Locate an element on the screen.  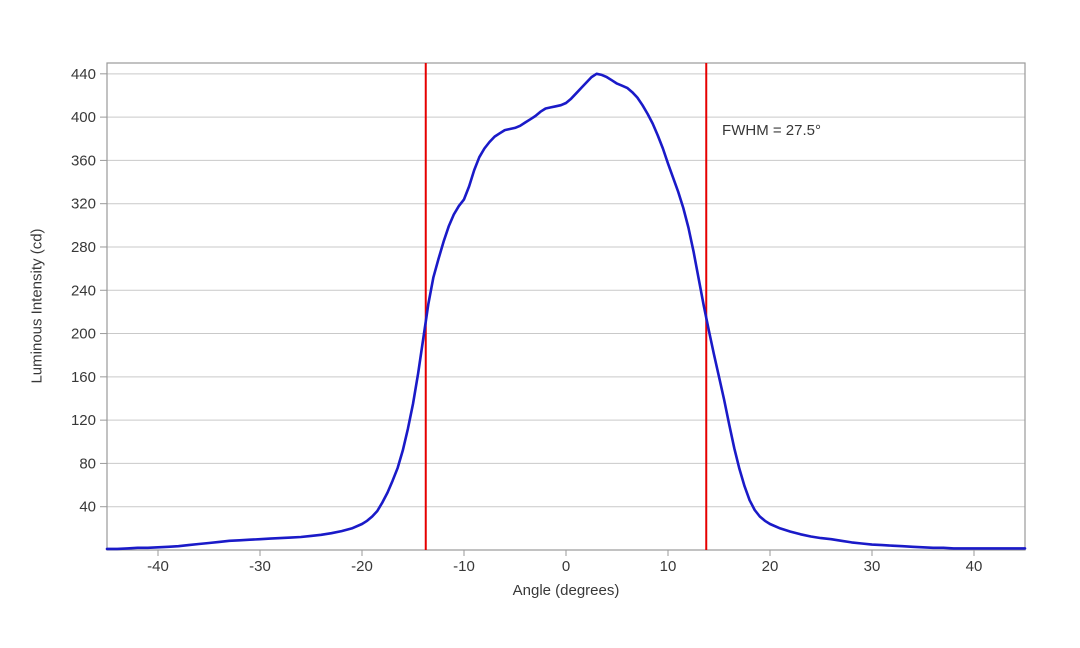
x-tick-label: 0 is located at coordinates (566, 566).